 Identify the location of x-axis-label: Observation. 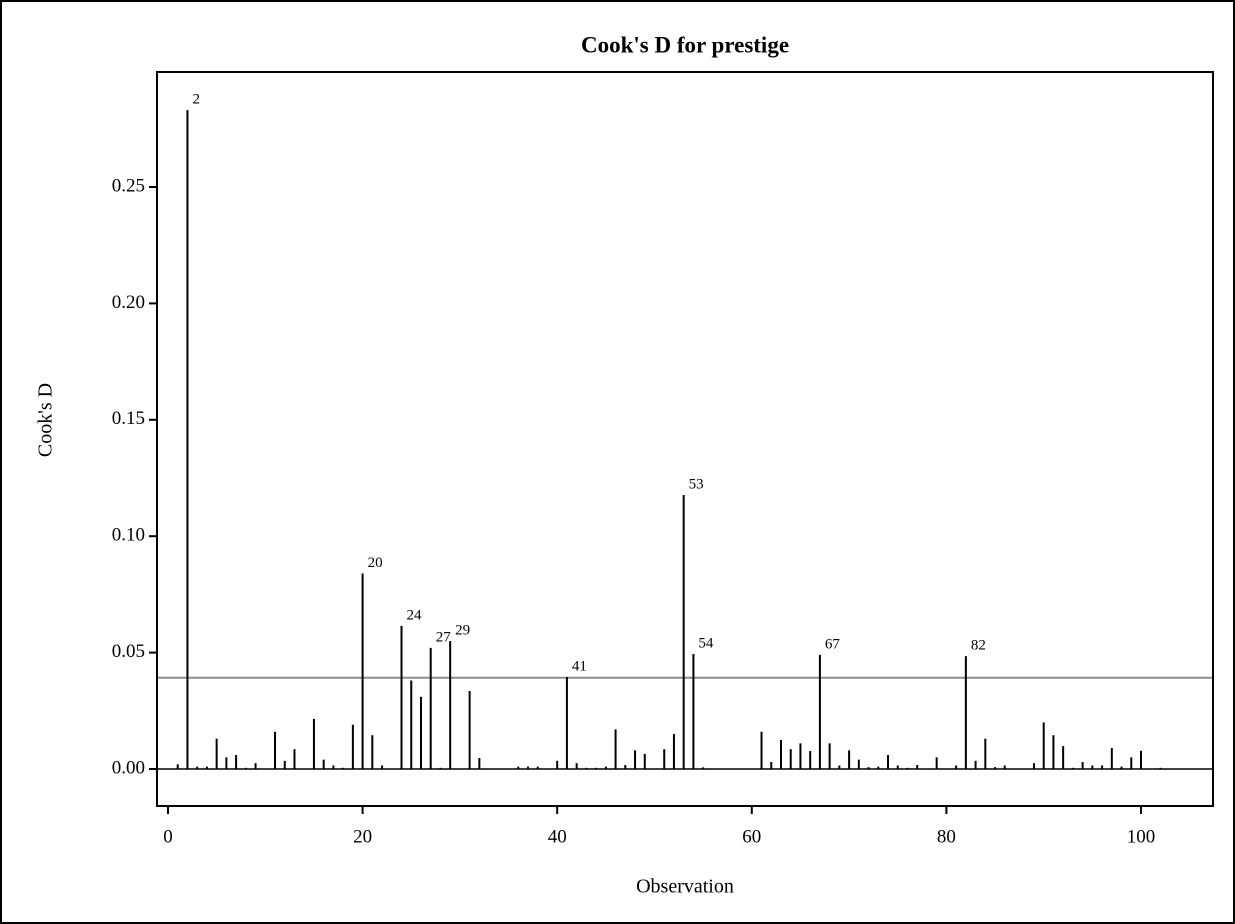
(685, 887).